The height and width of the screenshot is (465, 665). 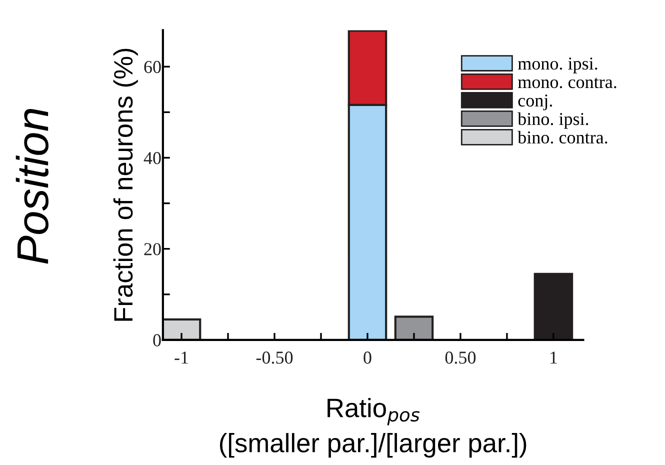 What do you see at coordinates (567, 83) in the screenshot?
I see `legend-label: mono. contra.` at bounding box center [567, 83].